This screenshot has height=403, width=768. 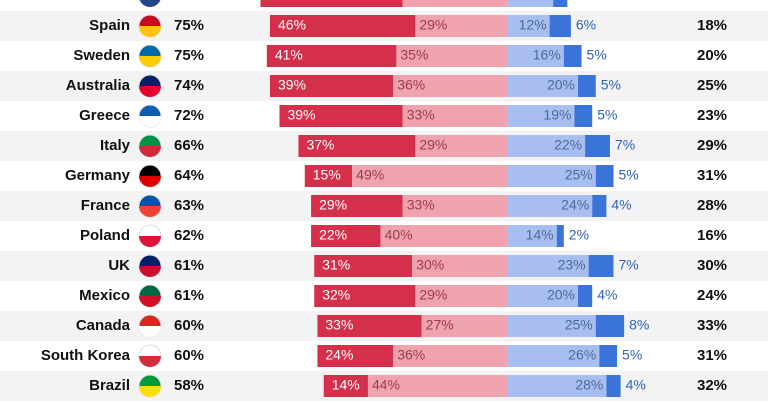 I want to click on right-total: 29%, so click(x=712, y=145).